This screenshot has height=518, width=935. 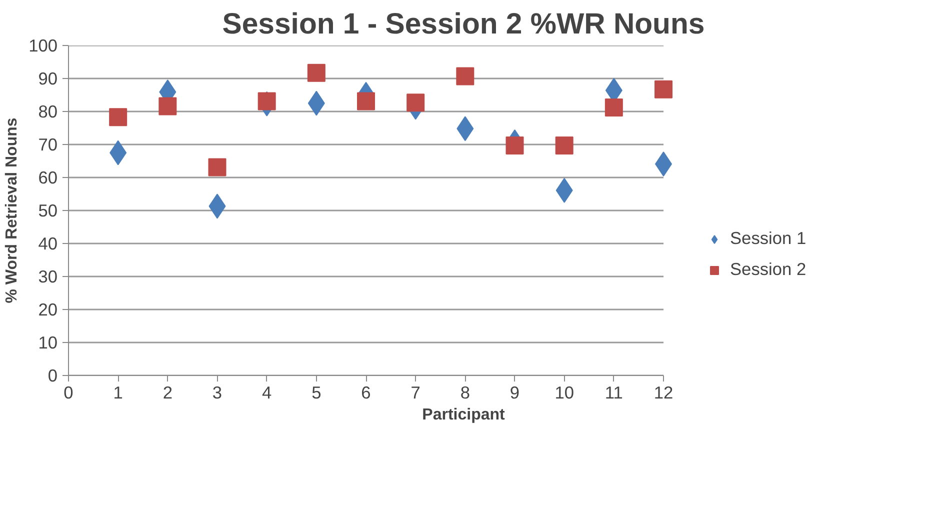 What do you see at coordinates (768, 269) in the screenshot?
I see `legend-label: Session 2` at bounding box center [768, 269].